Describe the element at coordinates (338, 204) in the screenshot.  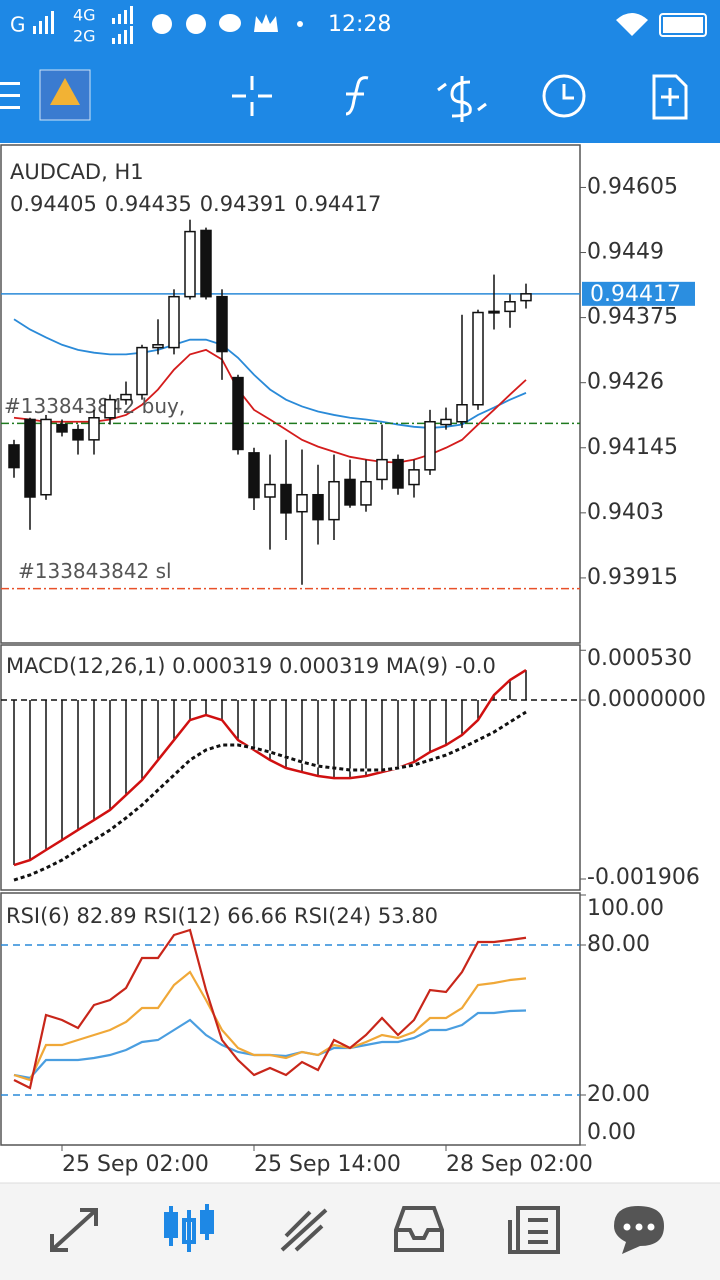
I see `close-value: 0.94417` at that location.